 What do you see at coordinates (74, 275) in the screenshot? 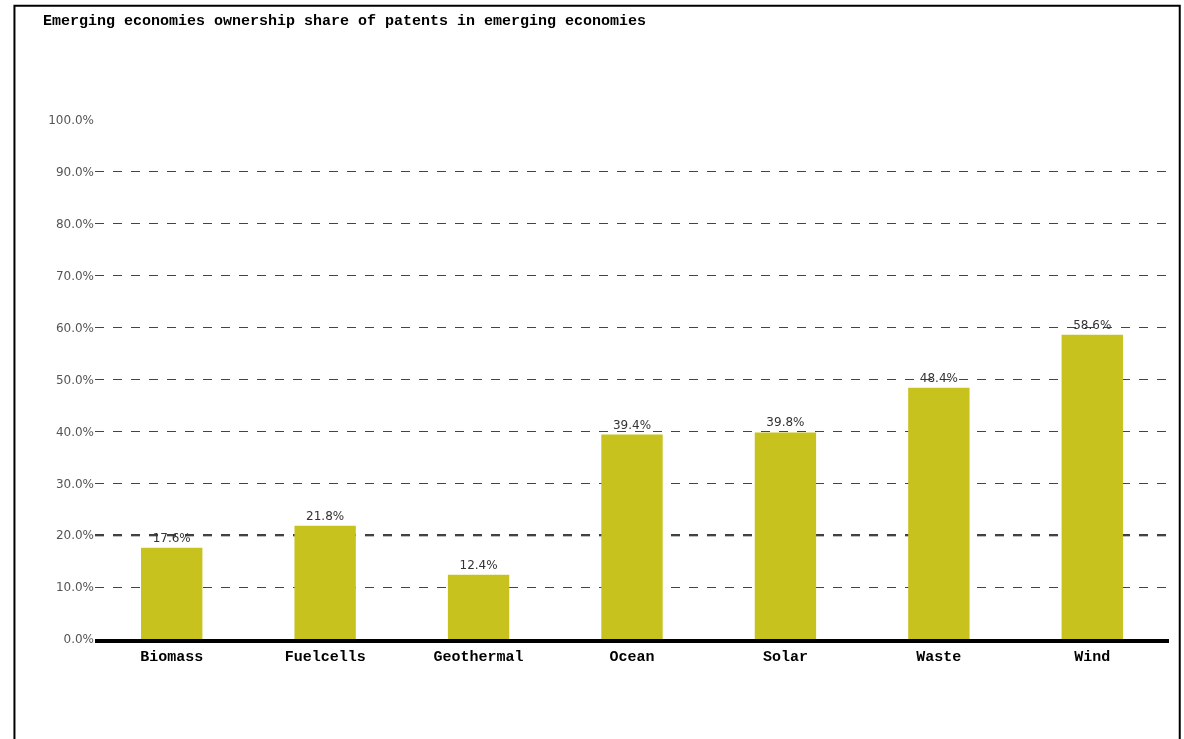
I see `y-tick-label: 70.0%` at bounding box center [74, 275].